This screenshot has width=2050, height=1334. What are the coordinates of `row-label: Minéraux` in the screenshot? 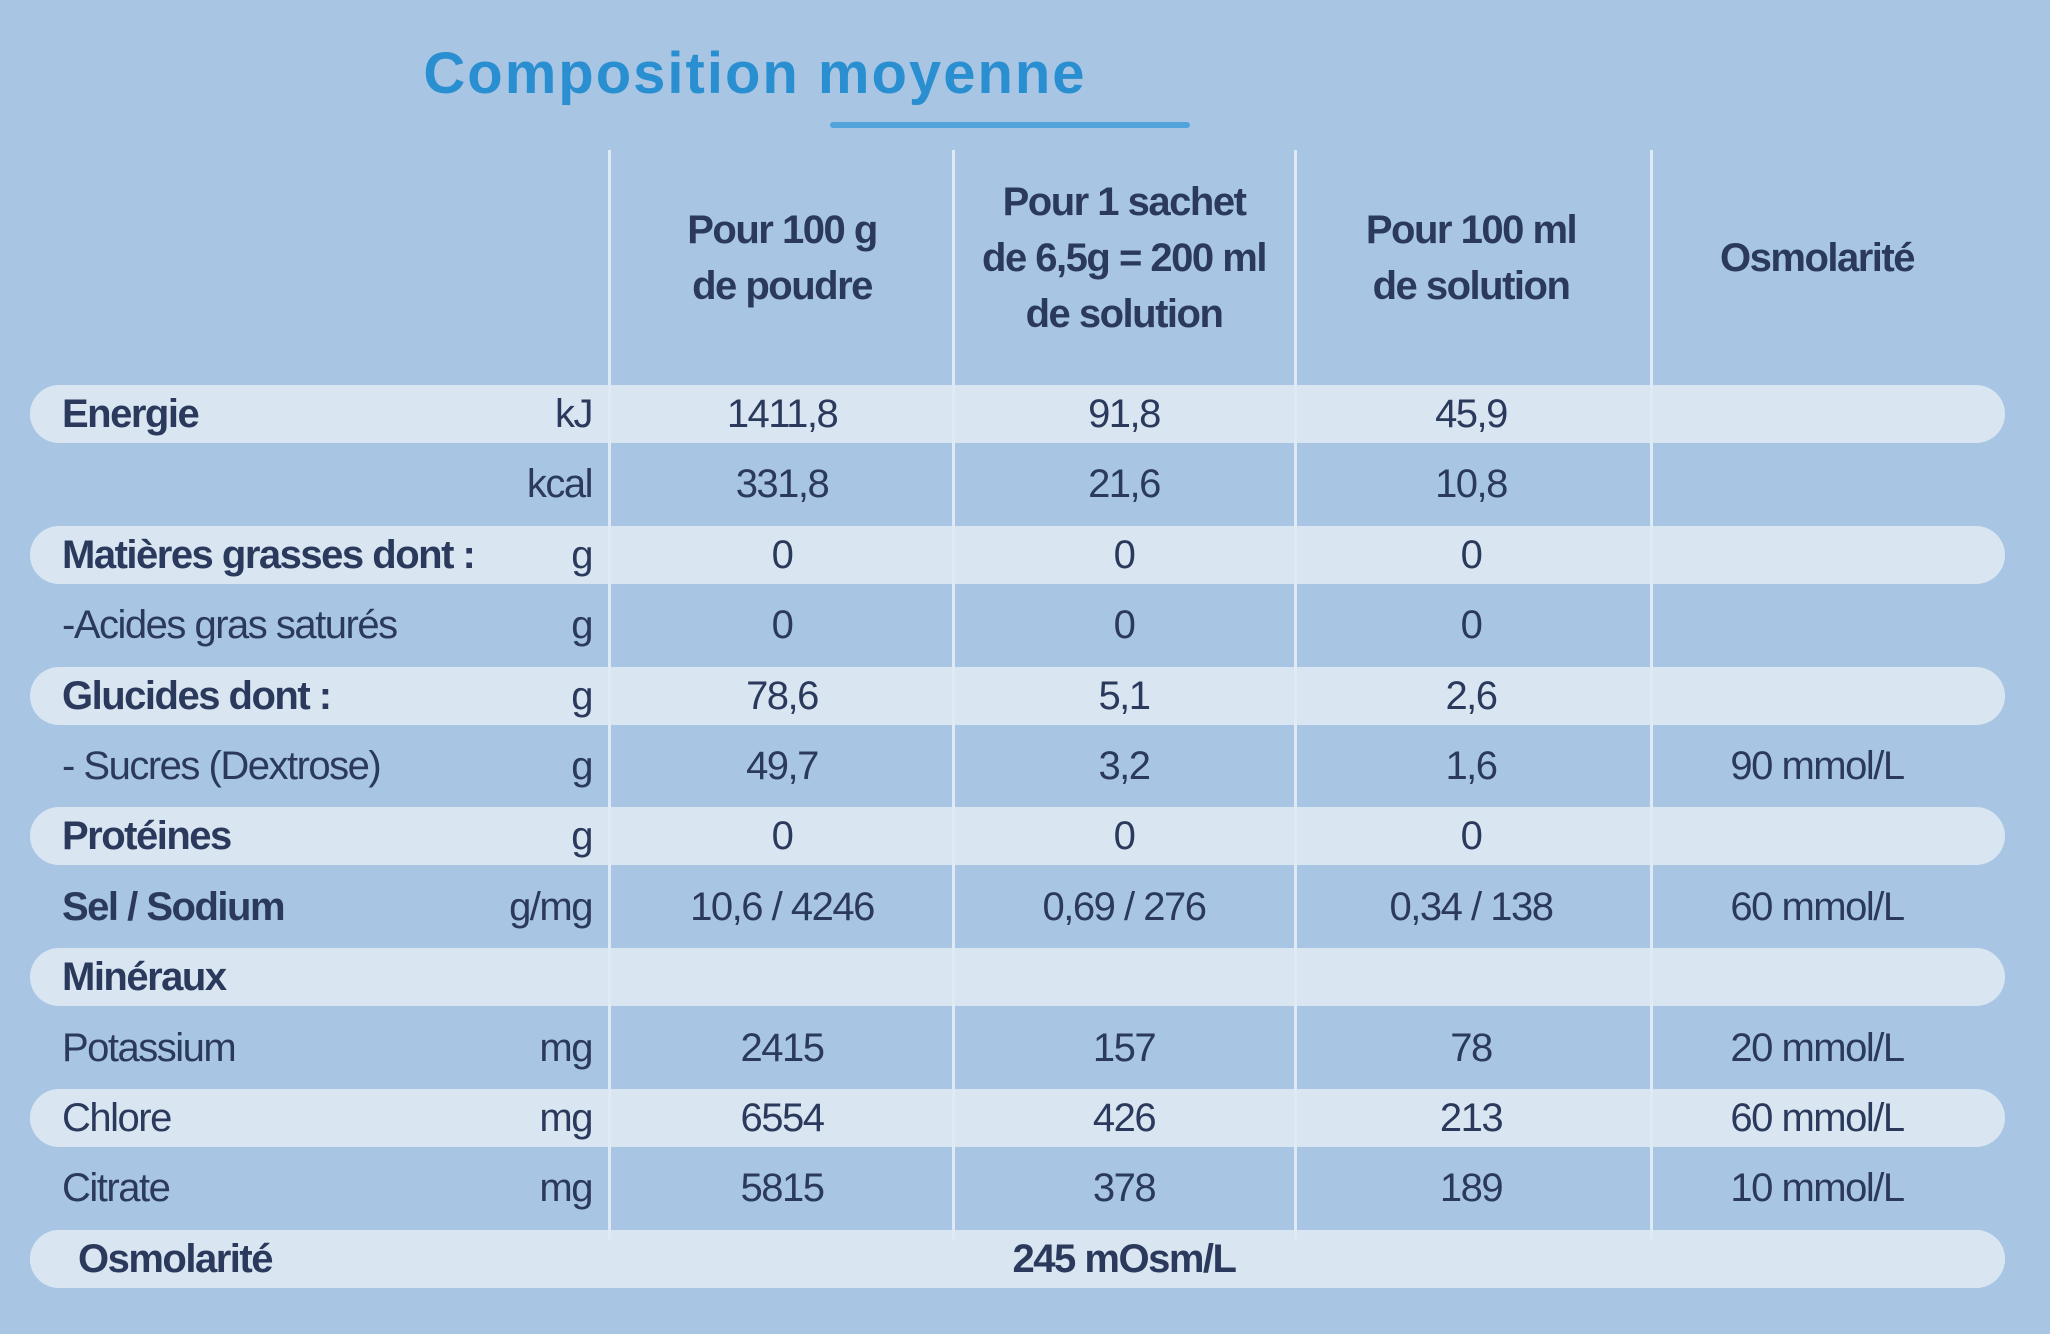 It's located at (144, 977).